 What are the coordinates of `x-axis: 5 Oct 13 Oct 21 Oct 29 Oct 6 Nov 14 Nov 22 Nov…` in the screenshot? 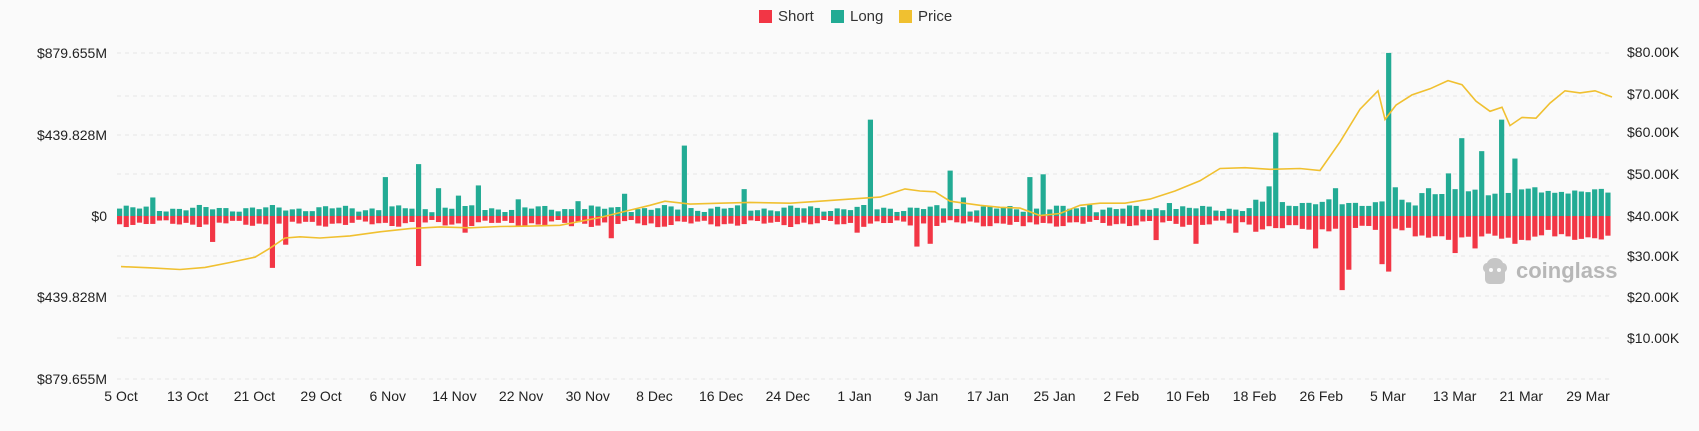 It's located at (857, 396).